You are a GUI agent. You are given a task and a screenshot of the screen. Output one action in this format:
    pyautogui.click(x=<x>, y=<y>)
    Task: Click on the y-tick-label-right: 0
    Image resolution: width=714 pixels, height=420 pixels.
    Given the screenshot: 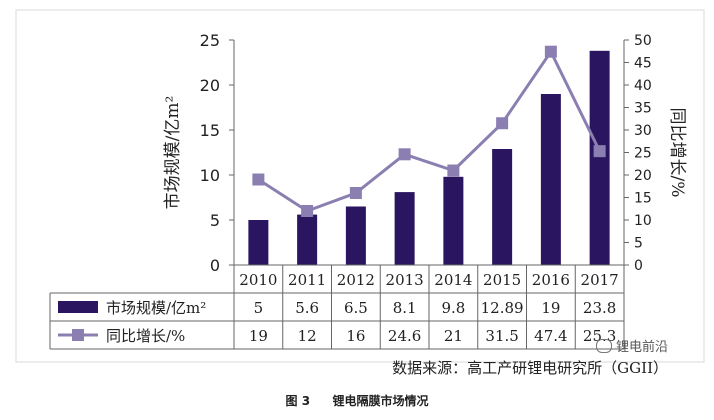 What is the action you would take?
    pyautogui.click(x=638, y=266)
    